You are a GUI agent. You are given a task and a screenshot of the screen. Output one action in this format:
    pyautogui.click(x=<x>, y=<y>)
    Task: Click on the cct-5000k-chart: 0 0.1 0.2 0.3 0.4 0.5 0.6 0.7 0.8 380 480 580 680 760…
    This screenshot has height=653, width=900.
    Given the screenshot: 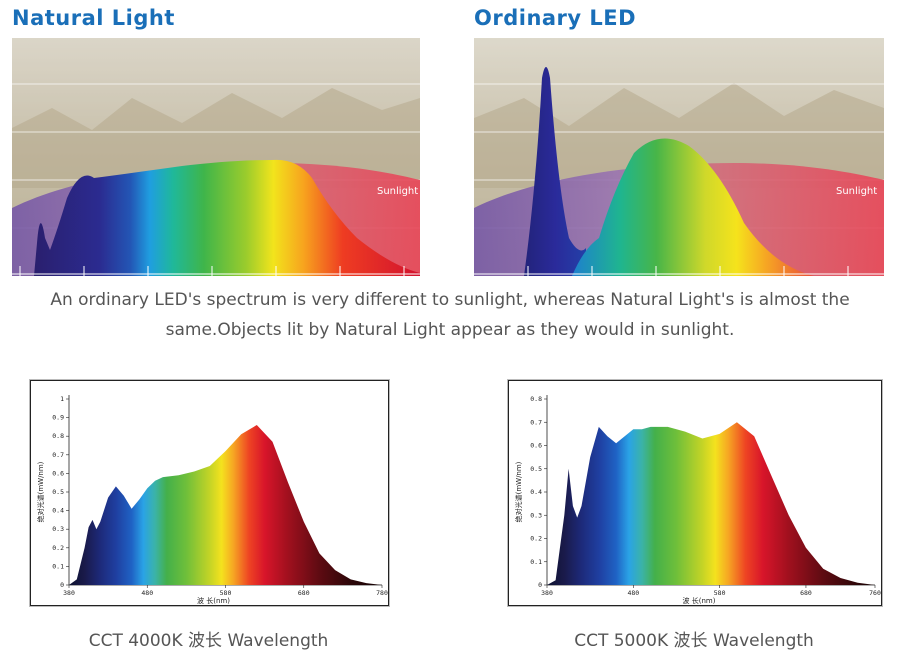 What is the action you would take?
    pyautogui.click(x=695, y=493)
    